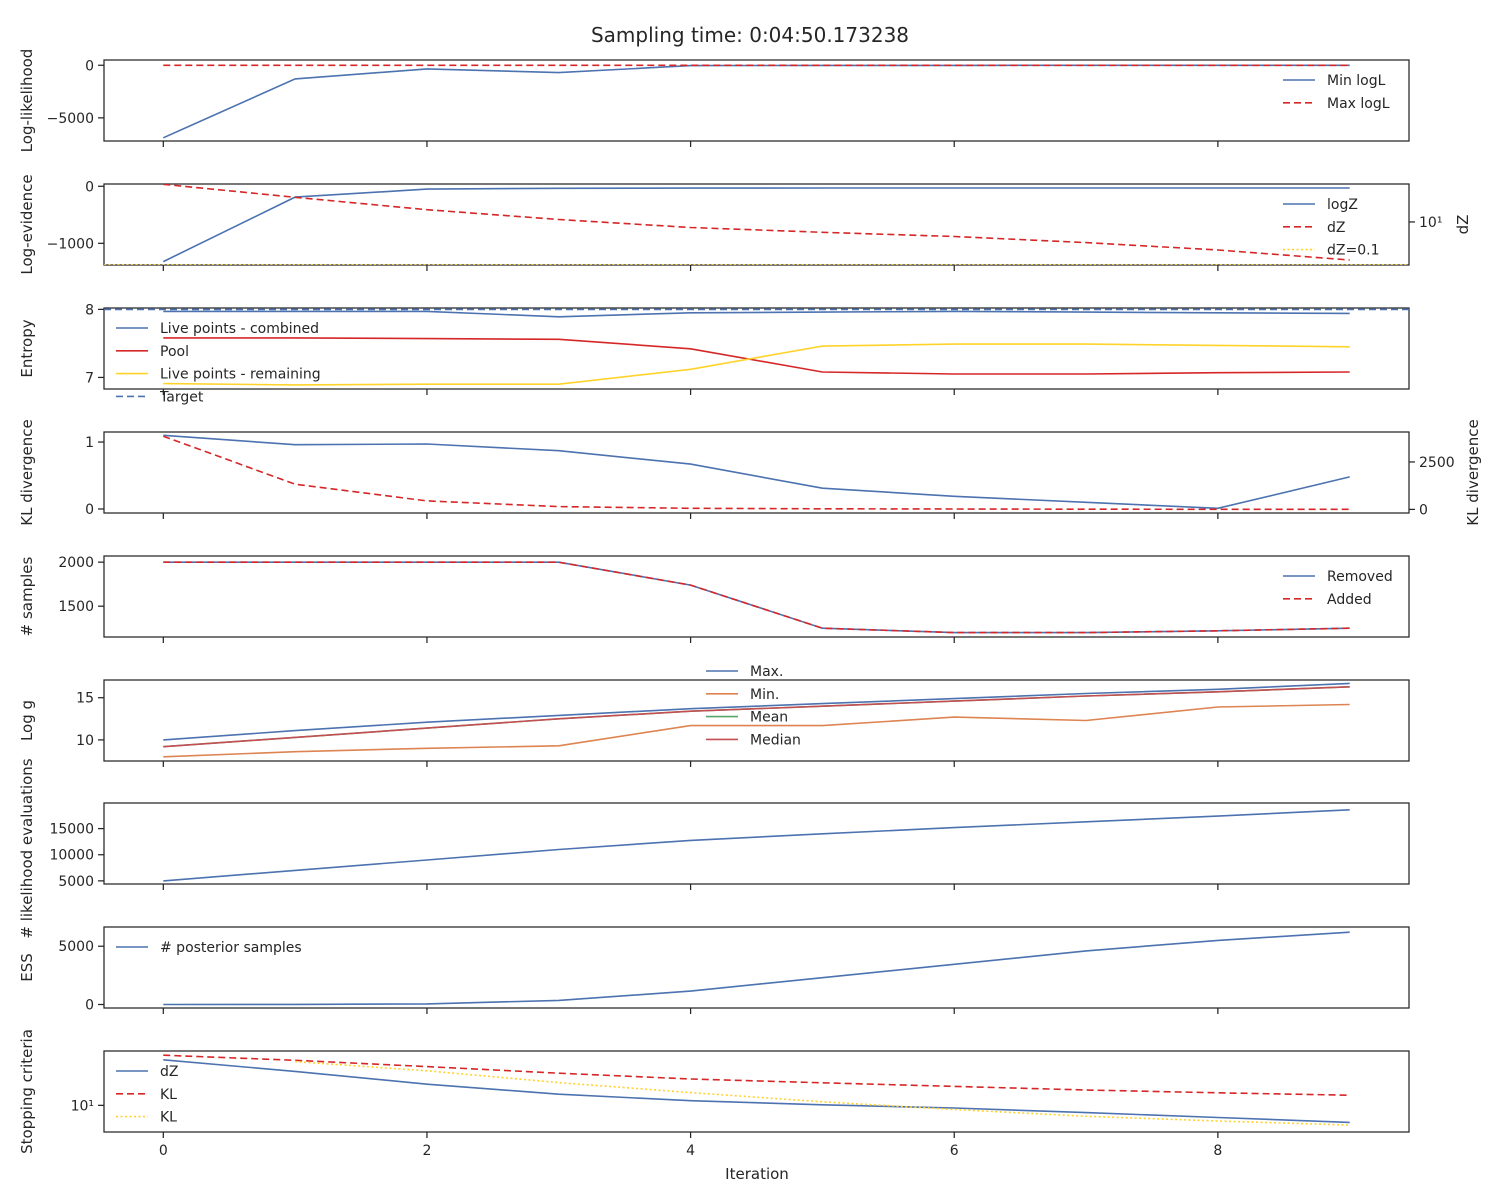 The height and width of the screenshot is (1200, 1500). What do you see at coordinates (70, 244) in the screenshot?
I see `y-tick-label: −1000` at bounding box center [70, 244].